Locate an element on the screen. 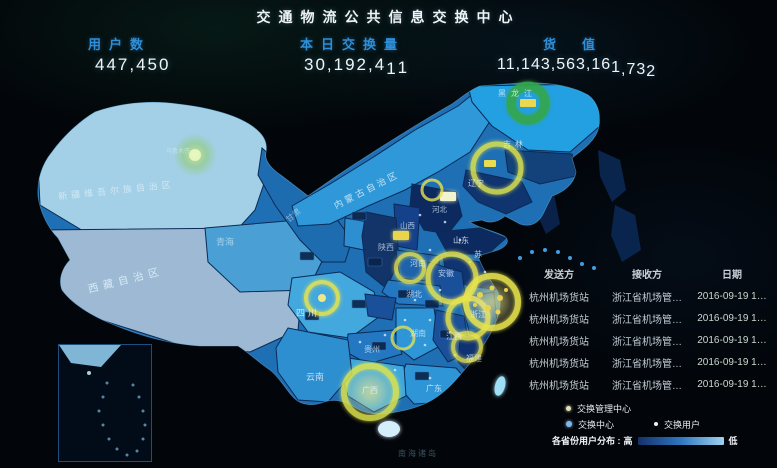 The image size is (777, 468). legend-row-center-user: 交换中心 交换用户 is located at coordinates (662, 424).